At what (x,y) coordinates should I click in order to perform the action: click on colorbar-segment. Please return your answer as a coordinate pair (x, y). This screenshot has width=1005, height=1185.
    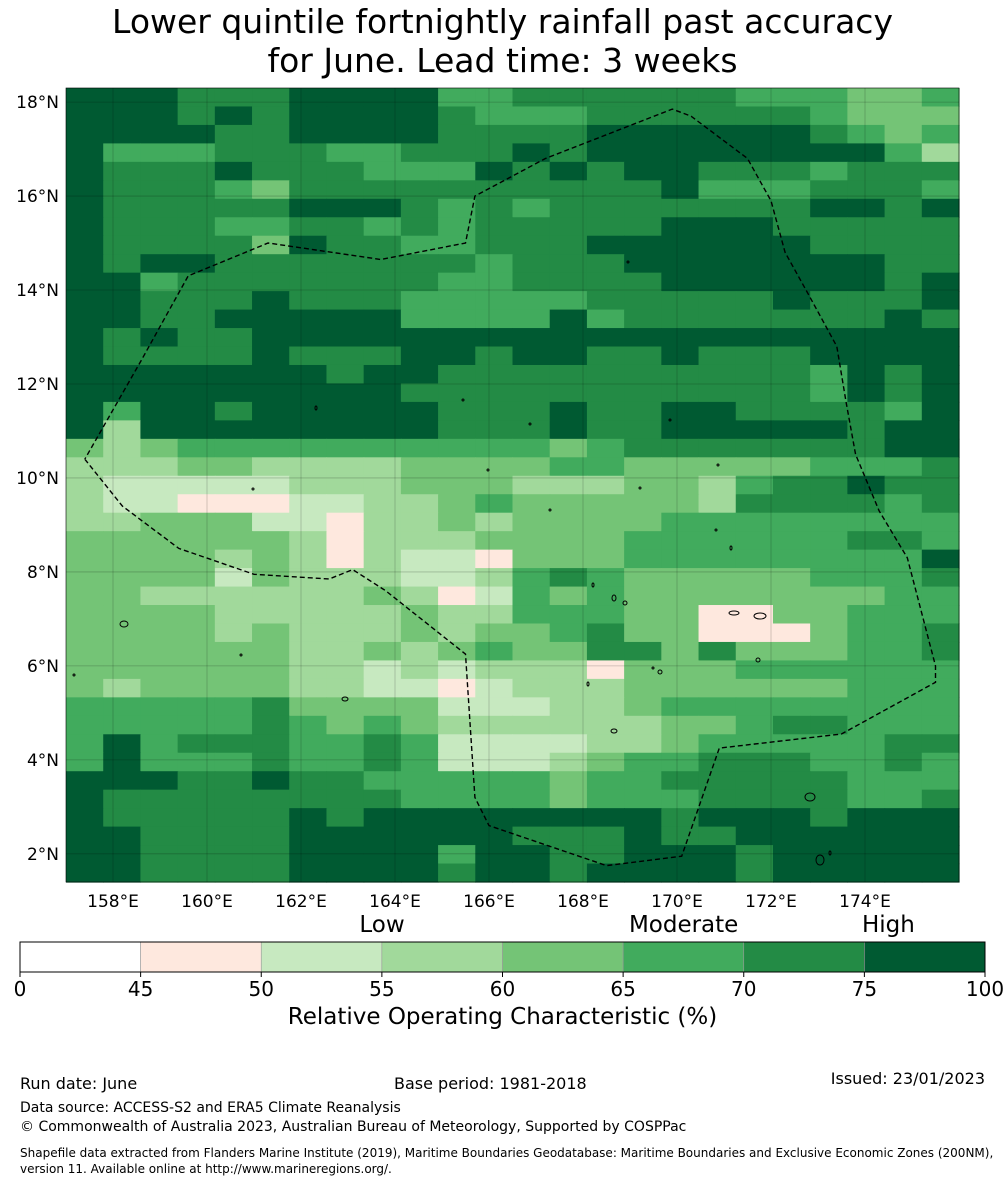
    Looking at the image, I should click on (563, 957).